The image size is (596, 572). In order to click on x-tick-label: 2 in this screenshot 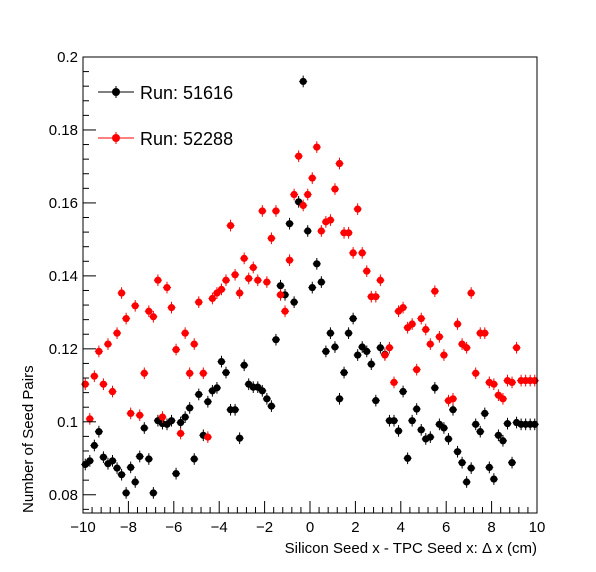, I will do `click(355, 527)`.